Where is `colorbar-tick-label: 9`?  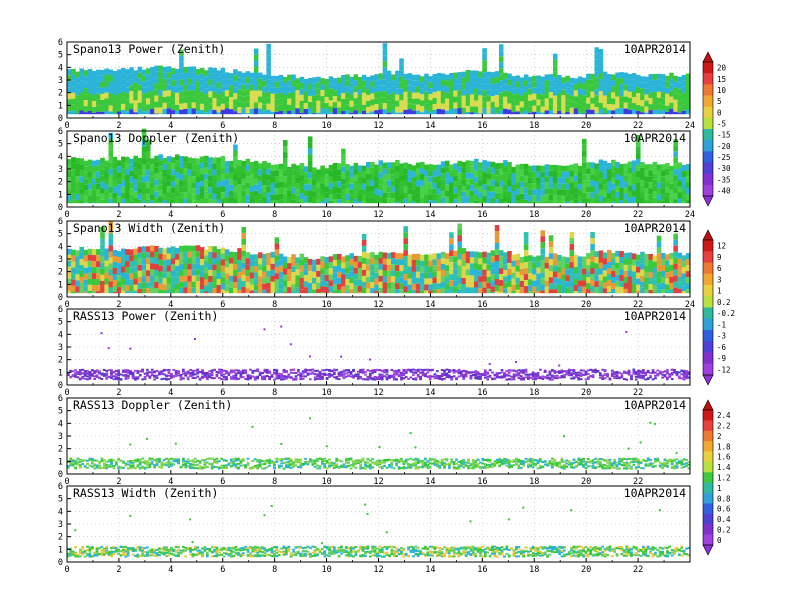
colorbar-tick-label: 9 is located at coordinates (719, 257).